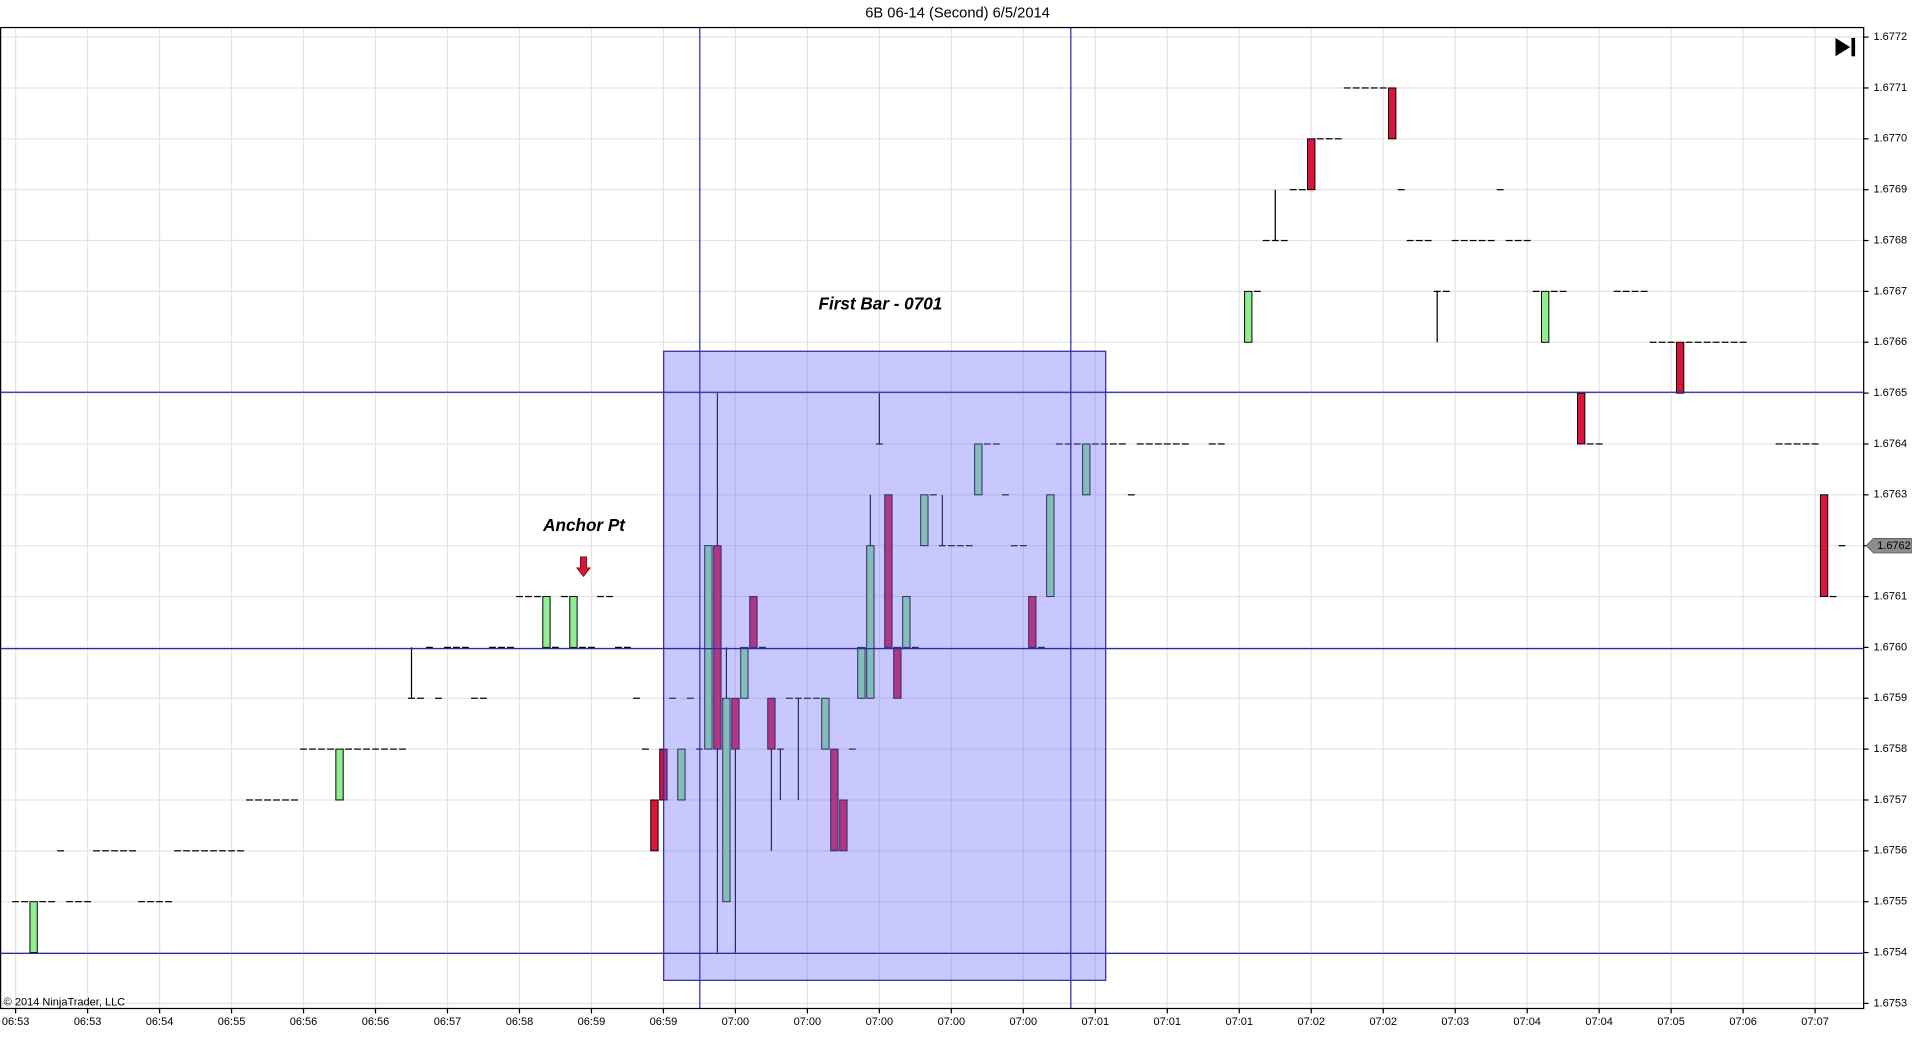 This screenshot has width=1920, height=1055. What do you see at coordinates (1890, 190) in the screenshot?
I see `y-tick-label: 1.6769` at bounding box center [1890, 190].